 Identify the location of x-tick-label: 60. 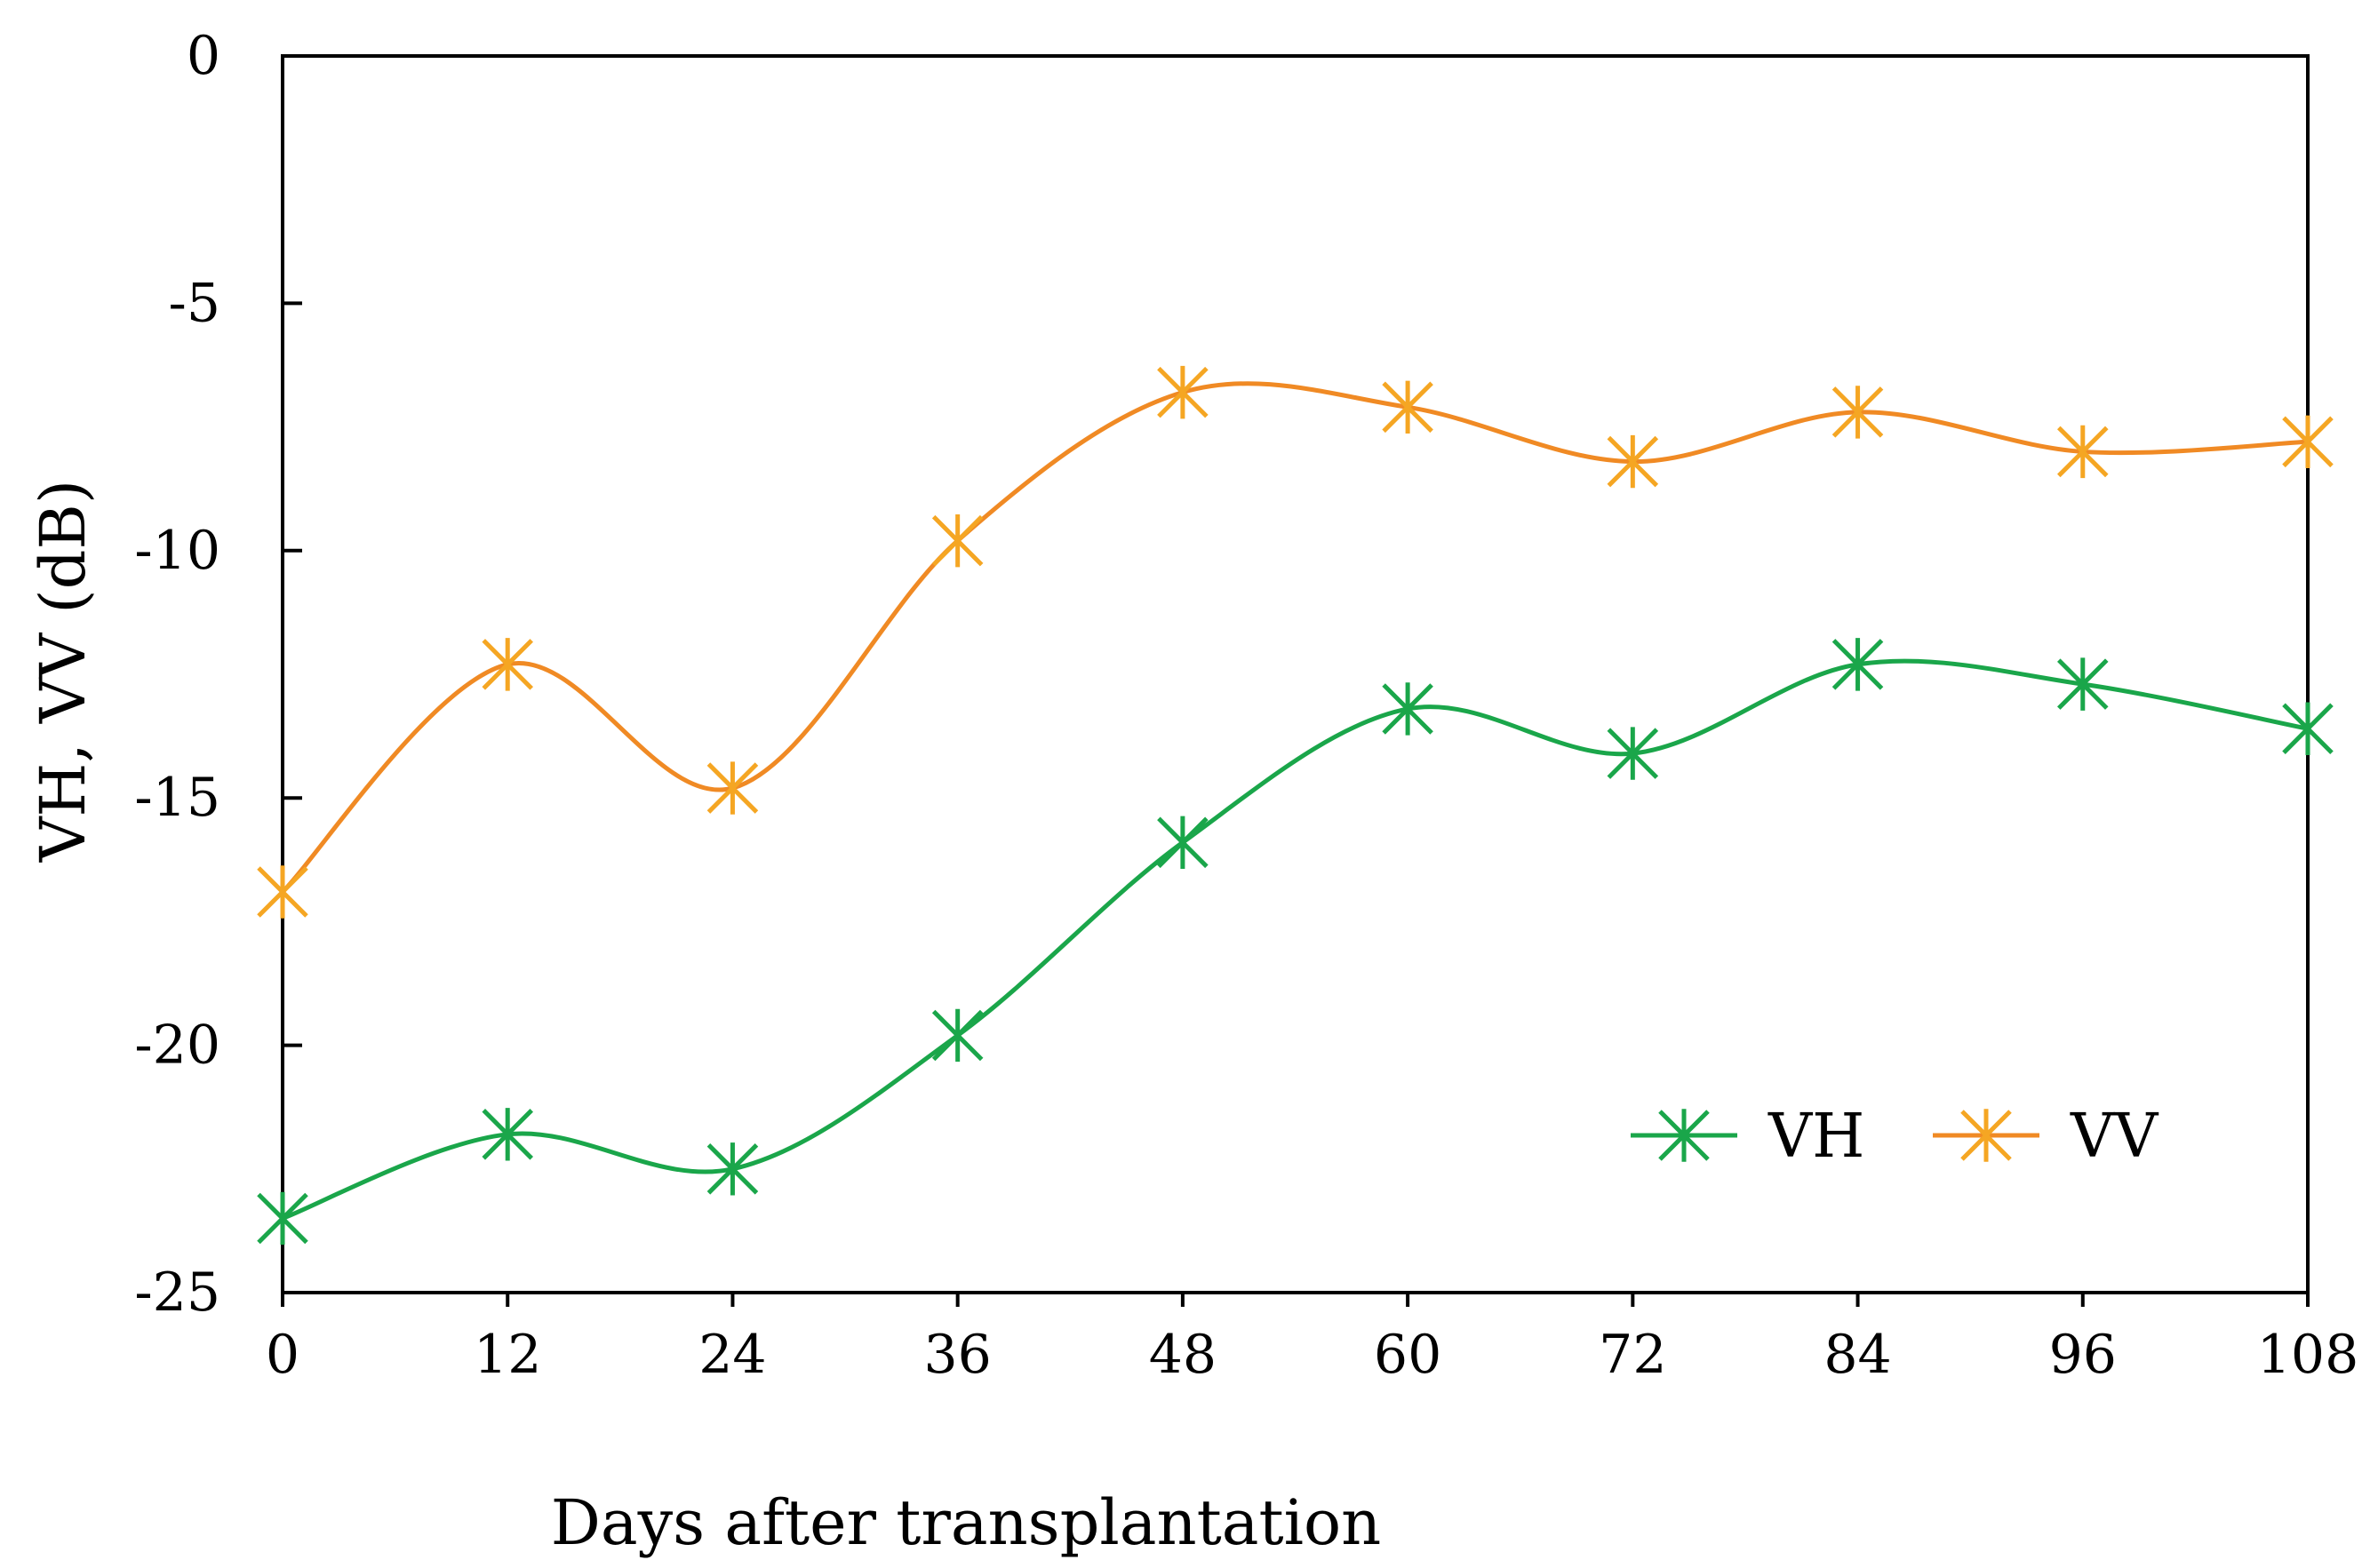
(1408, 1355).